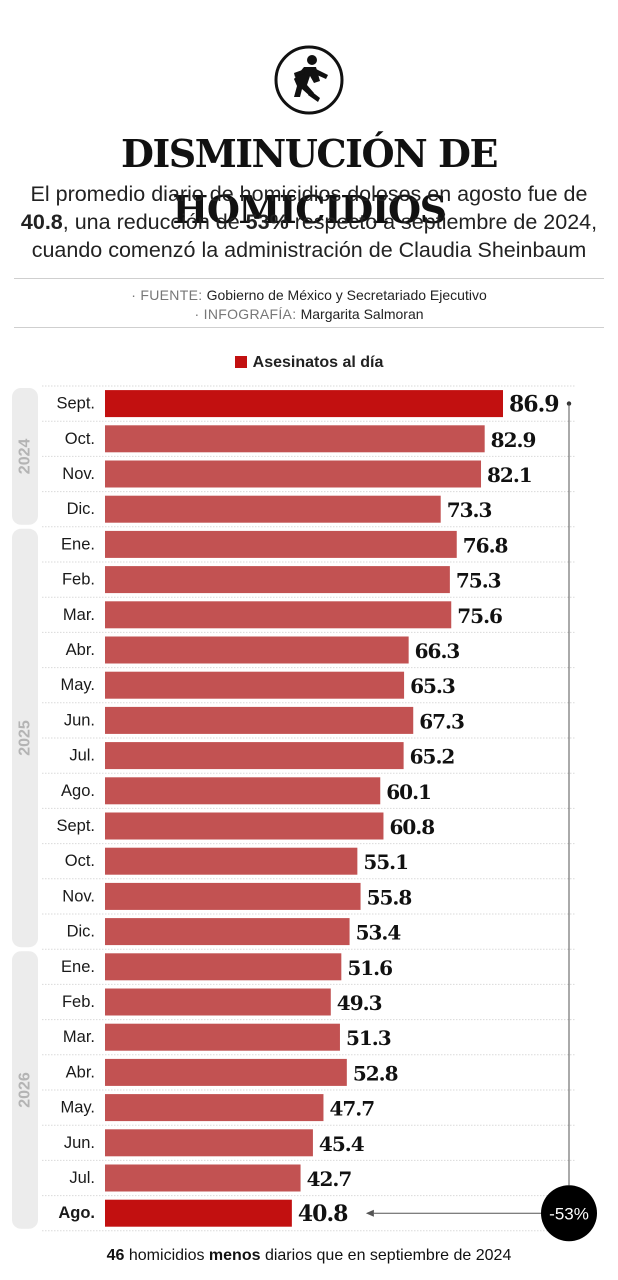 This screenshot has height=1280, width=618. What do you see at coordinates (318, 362) in the screenshot?
I see `legend-label: Asesinatos al día` at bounding box center [318, 362].